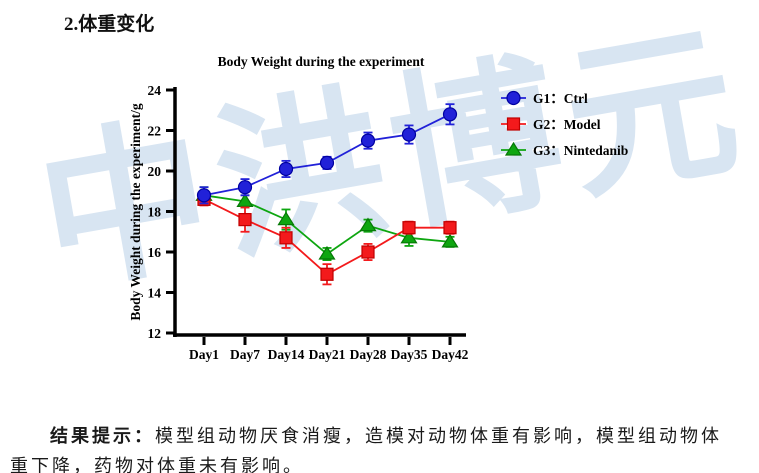 Image resolution: width=759 pixels, height=473 pixels. What do you see at coordinates (580, 150) in the screenshot?
I see `legend-label: G3：Nintedanib` at bounding box center [580, 150].